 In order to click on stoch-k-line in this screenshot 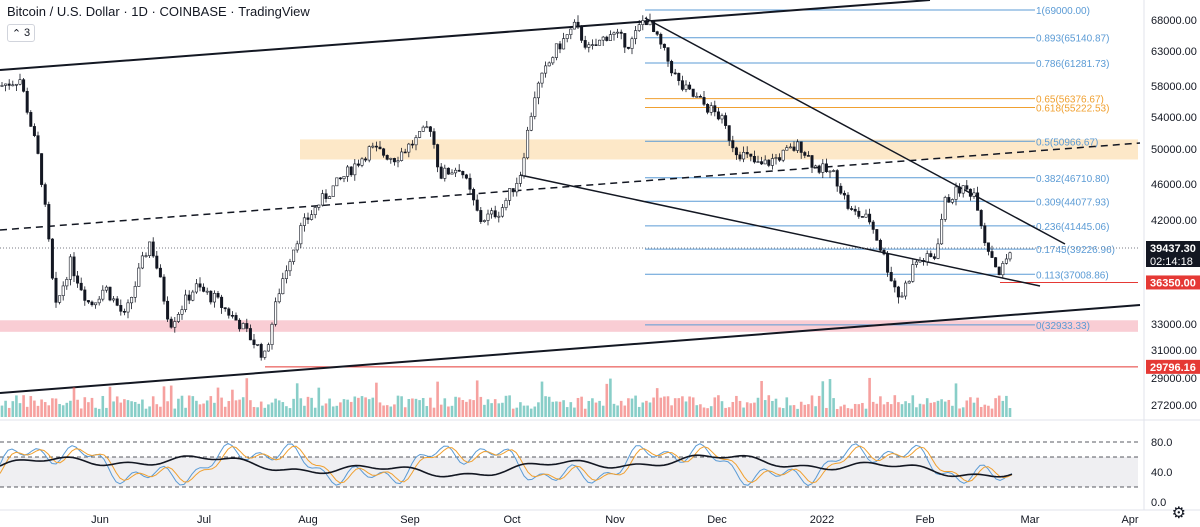, I will do `click(506, 464)`.